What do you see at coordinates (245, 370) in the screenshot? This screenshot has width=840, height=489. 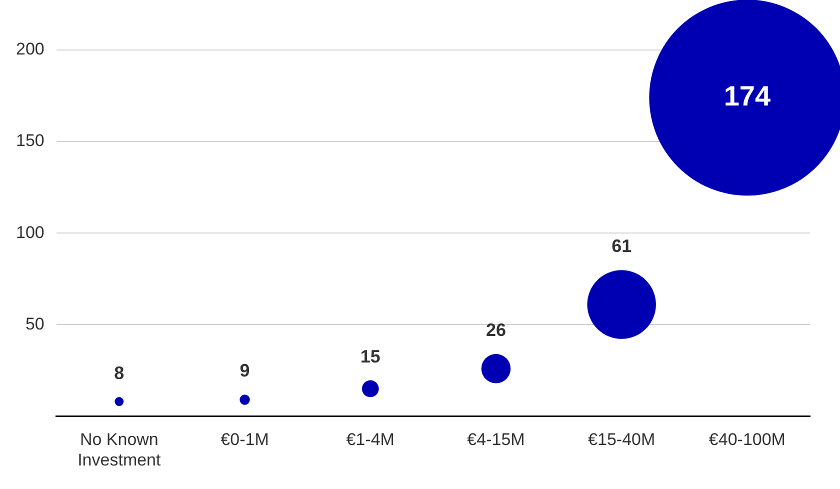 I see `data-label: 9` at bounding box center [245, 370].